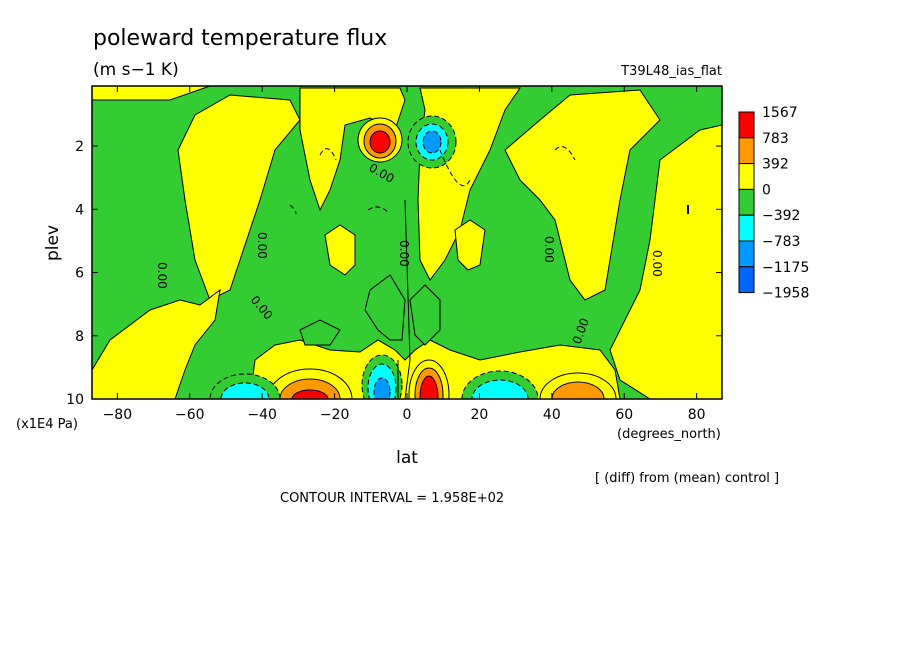 The image size is (904, 658). I want to click on legend-label: 1567, so click(780, 113).